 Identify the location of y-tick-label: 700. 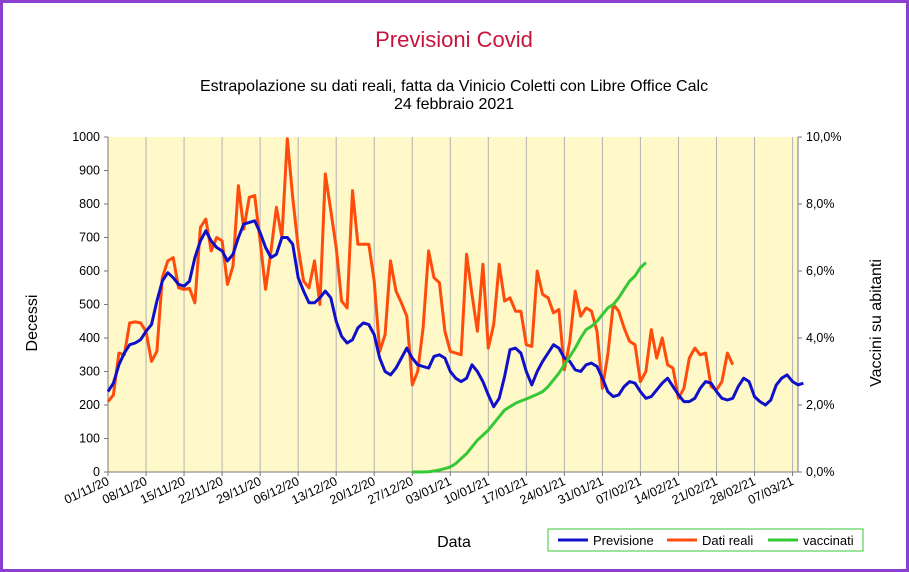
(89, 238).